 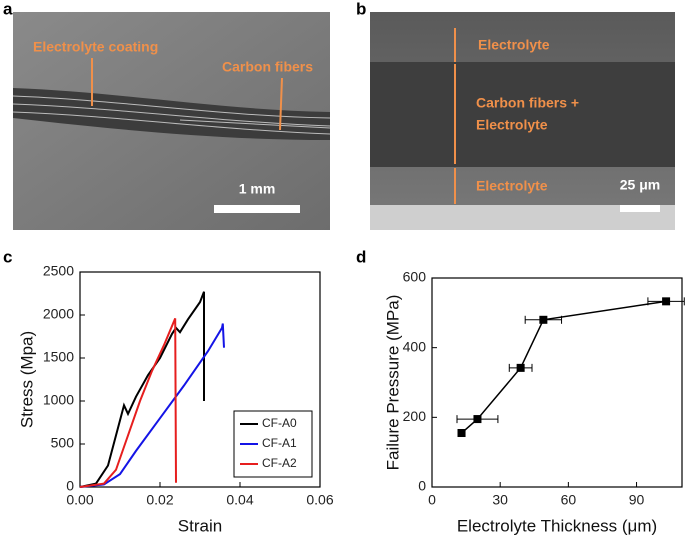 I want to click on panel-label: d, so click(x=361, y=256).